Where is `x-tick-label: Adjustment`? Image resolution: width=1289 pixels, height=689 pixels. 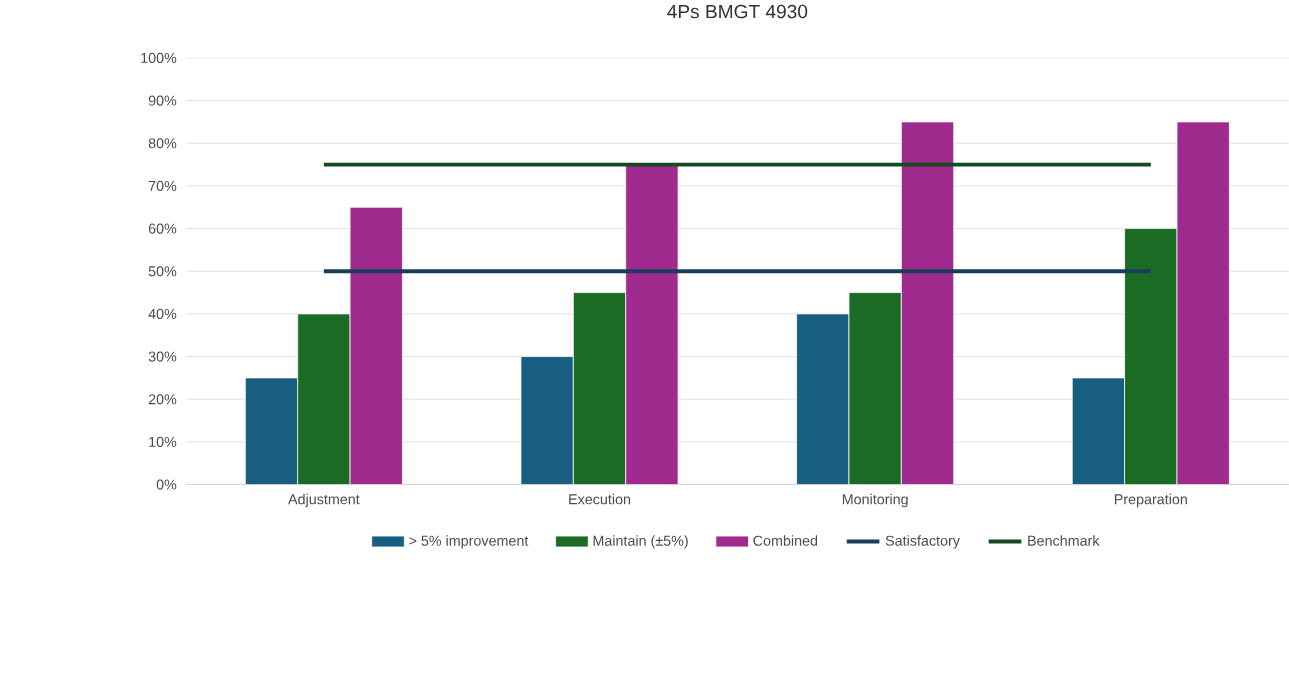
x-tick-label: Adjustment is located at coordinates (324, 500).